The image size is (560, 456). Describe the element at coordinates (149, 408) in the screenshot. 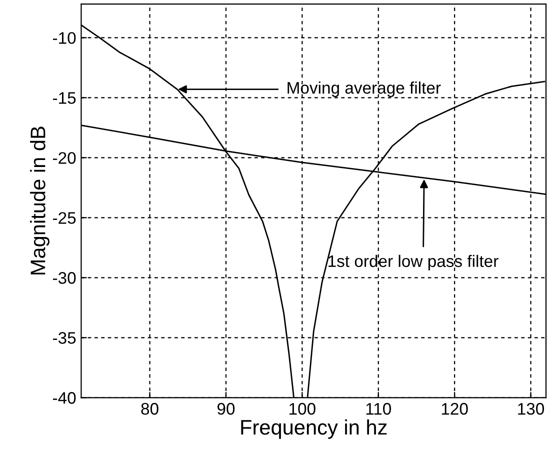

I see `x-tick-label: 80` at that location.